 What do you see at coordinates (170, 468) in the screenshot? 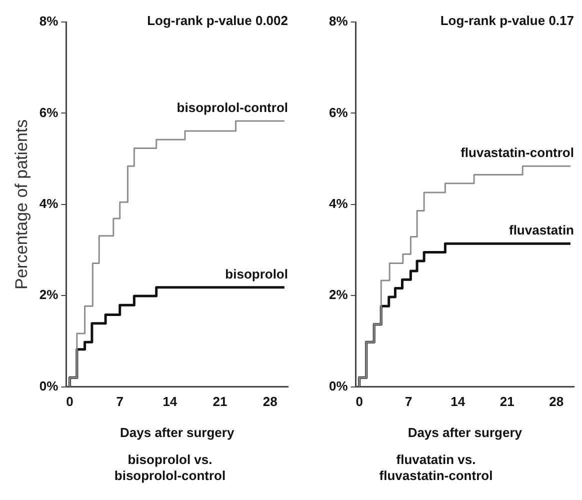
I see `text: bisoprolol vs. bisoprolol-control` at bounding box center [170, 468].